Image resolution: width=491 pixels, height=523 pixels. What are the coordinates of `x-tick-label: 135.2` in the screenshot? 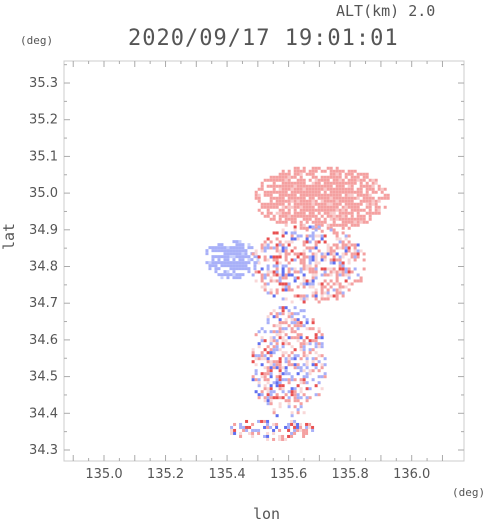 It's located at (165, 474).